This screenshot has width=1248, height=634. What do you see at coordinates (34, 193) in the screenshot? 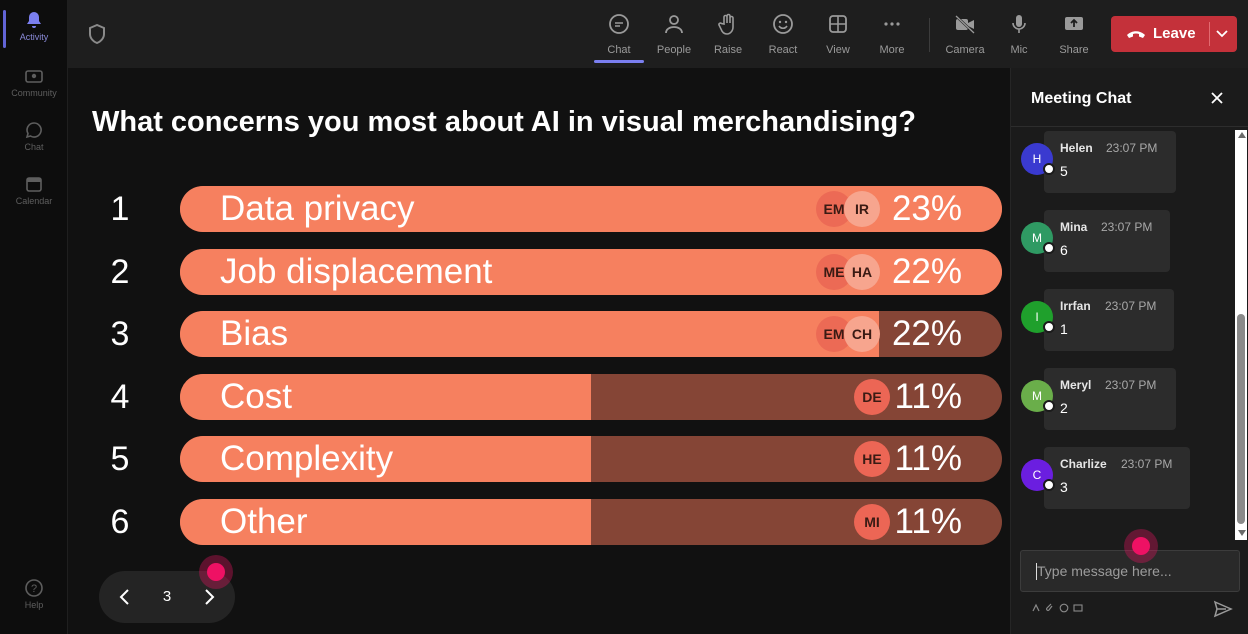
I see `rail-item-calendar: Calendar` at bounding box center [34, 193].